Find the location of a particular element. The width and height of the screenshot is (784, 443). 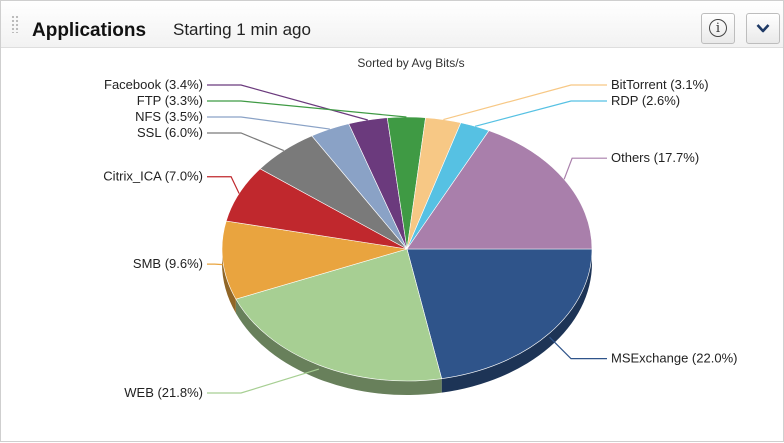

leader-line-citrix-ica is located at coordinates (223, 185).